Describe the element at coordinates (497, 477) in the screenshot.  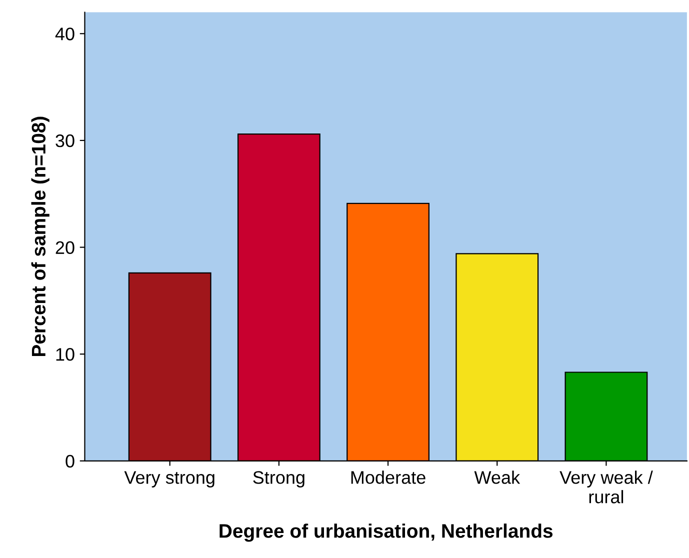
I see `x-tick-label: Weak` at that location.